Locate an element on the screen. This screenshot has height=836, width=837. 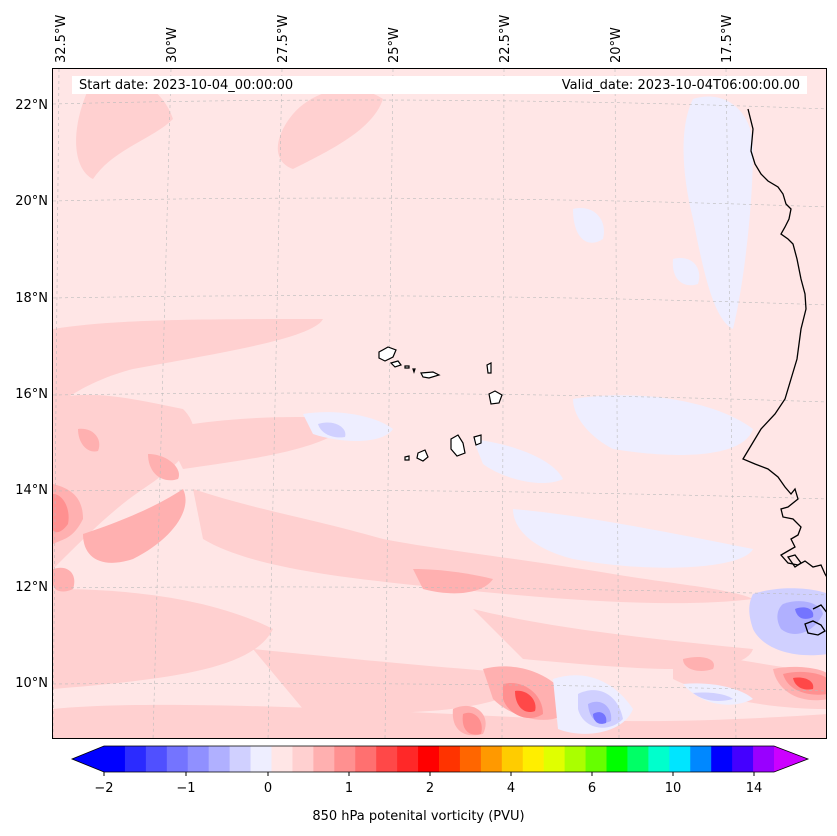
cb-tick-label: −1 is located at coordinates (186, 788).